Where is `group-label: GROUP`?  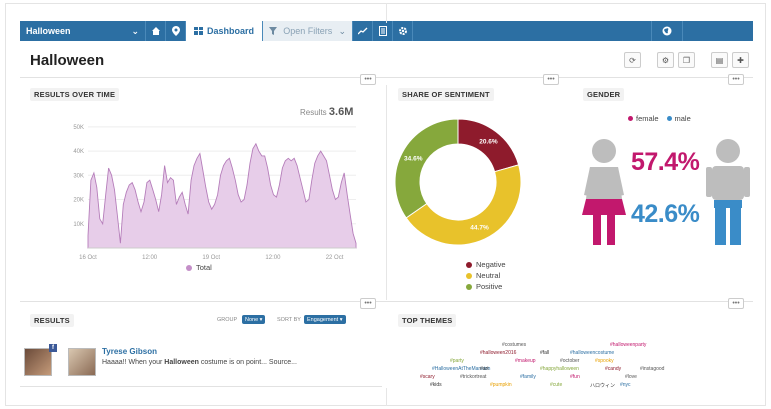 group-label: GROUP is located at coordinates (227, 320).